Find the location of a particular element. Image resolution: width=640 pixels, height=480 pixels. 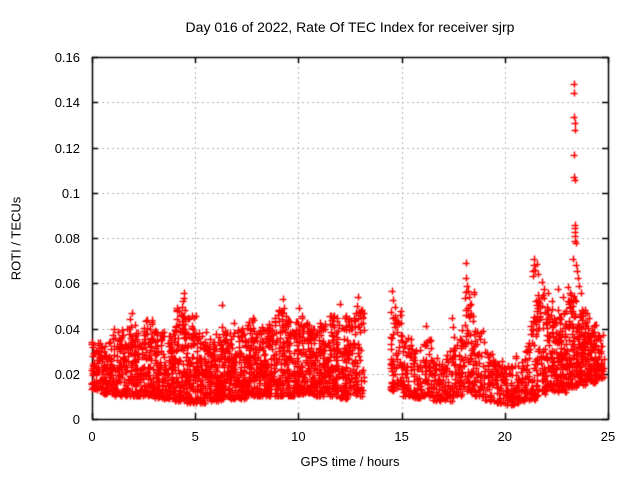

x-tick-label: 10 is located at coordinates (298, 436).